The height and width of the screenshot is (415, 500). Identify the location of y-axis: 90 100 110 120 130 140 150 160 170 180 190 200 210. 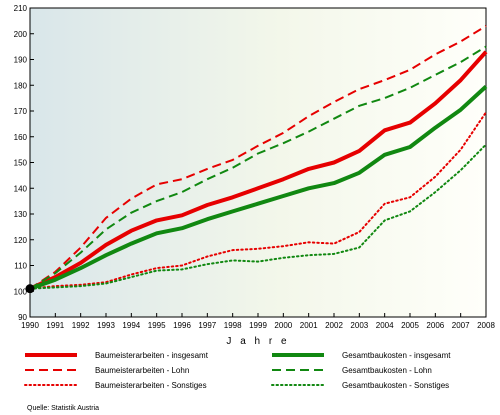
(24, 163).